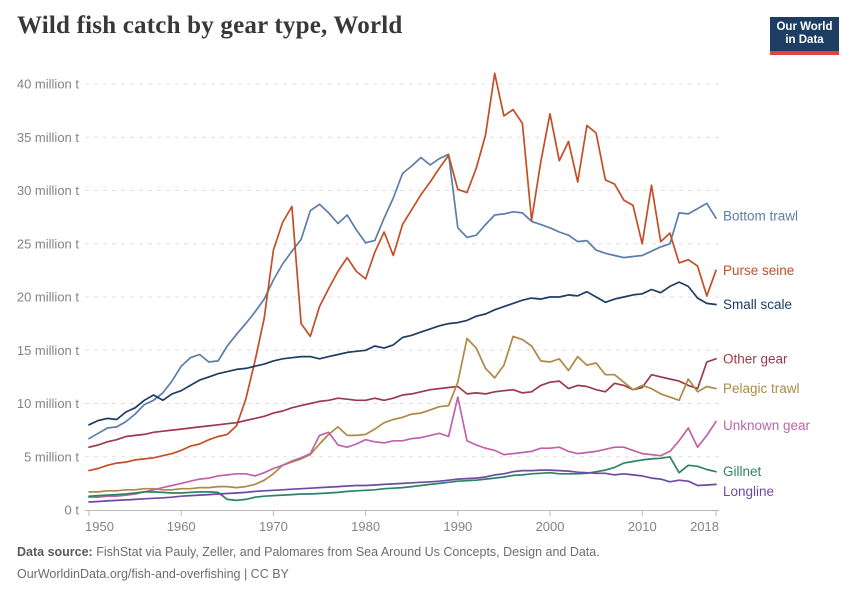 This screenshot has width=850, height=600. Describe the element at coordinates (755, 358) in the screenshot. I see `series-label-other-gear: Other gear` at that location.